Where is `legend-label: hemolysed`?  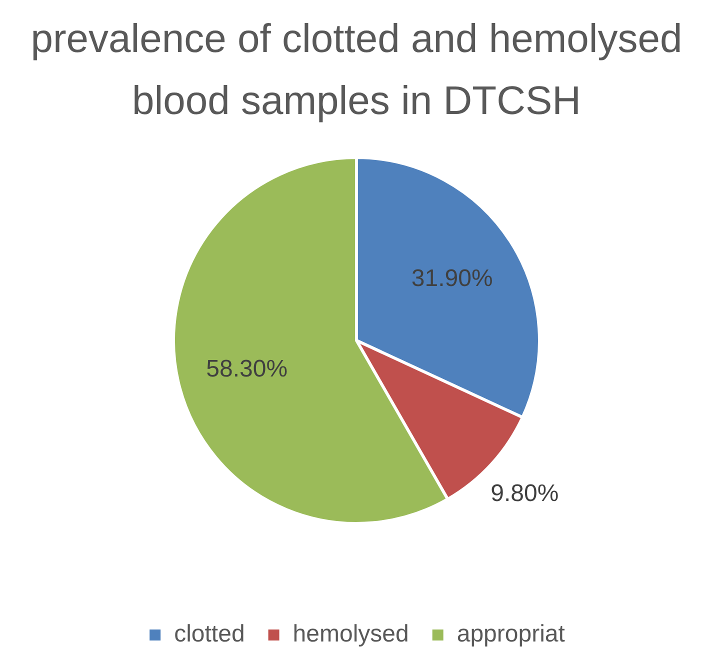 legend-label: hemolysed is located at coordinates (350, 634).